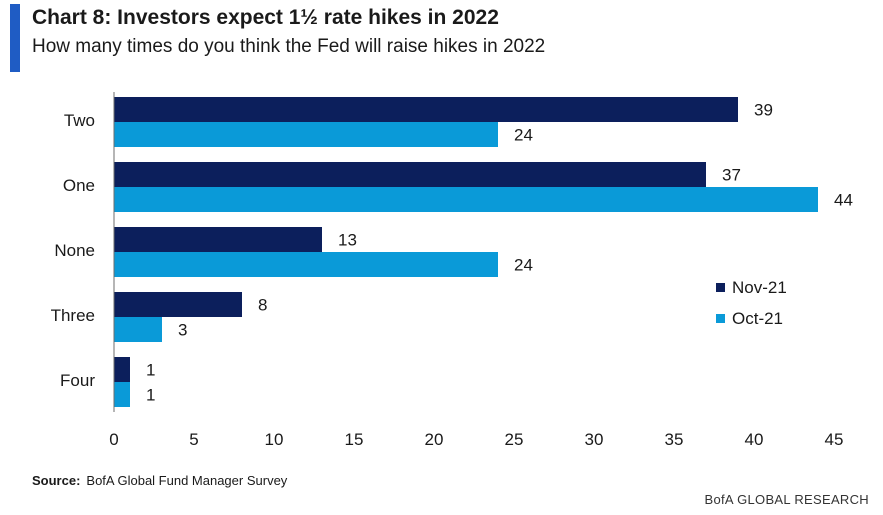 The width and height of the screenshot is (883, 515). I want to click on category-label: Three, so click(73, 315).